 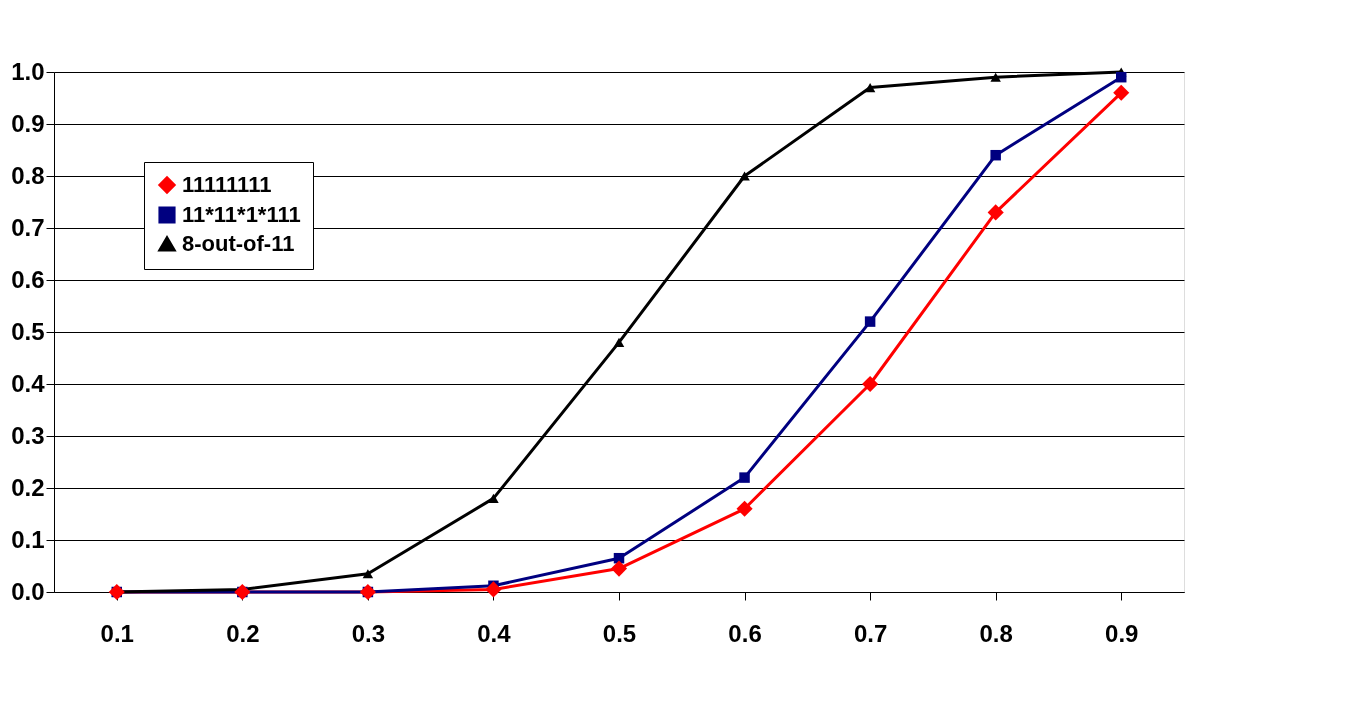 I want to click on y-tick-label: 0.7, so click(x=28, y=227).